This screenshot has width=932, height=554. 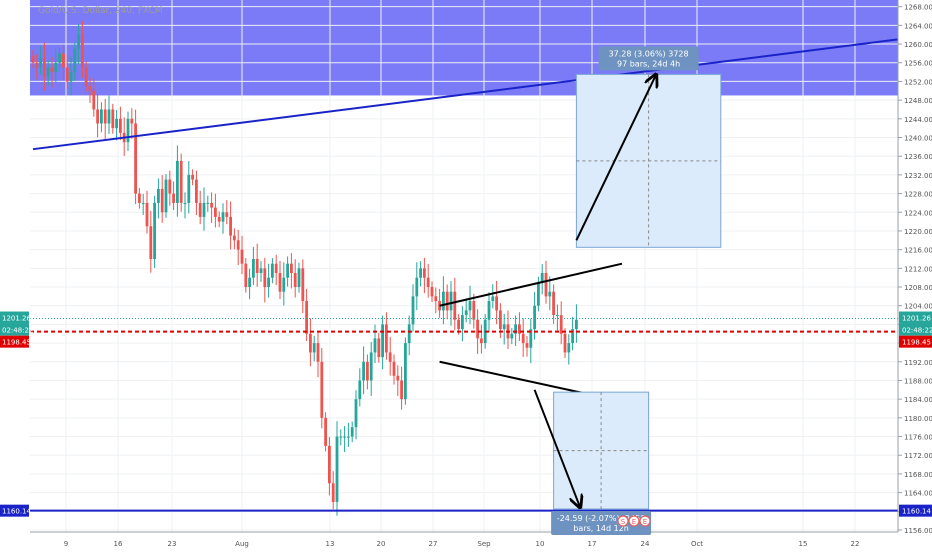 I want to click on short-projection-arrow, so click(x=557, y=448).